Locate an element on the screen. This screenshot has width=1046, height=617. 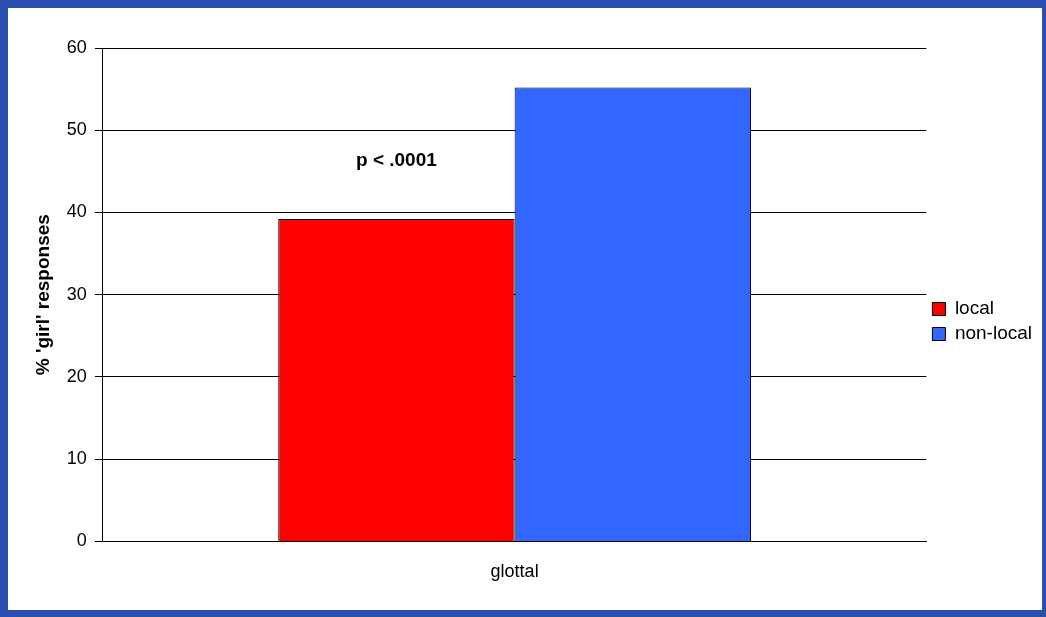
legend-label: local is located at coordinates (974, 308).